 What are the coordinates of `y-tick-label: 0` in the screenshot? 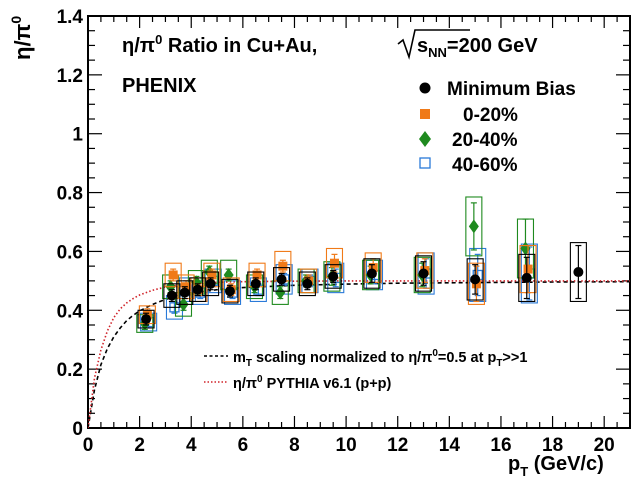 It's located at (77, 429).